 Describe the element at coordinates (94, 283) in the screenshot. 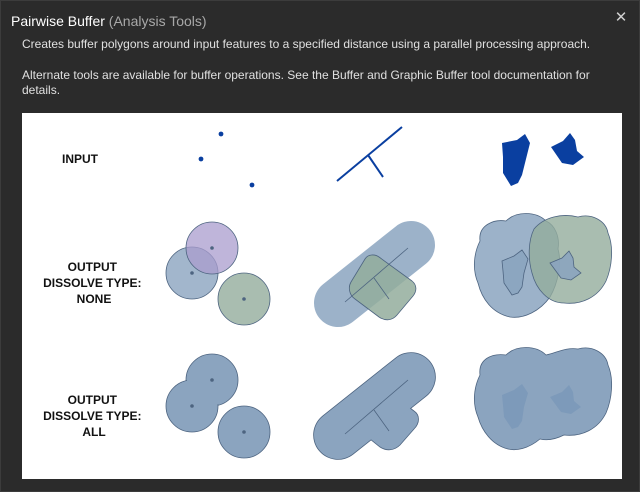

I see `row-label-output-none: OUTPUT DISSOLVE TYPE: NONE` at that location.